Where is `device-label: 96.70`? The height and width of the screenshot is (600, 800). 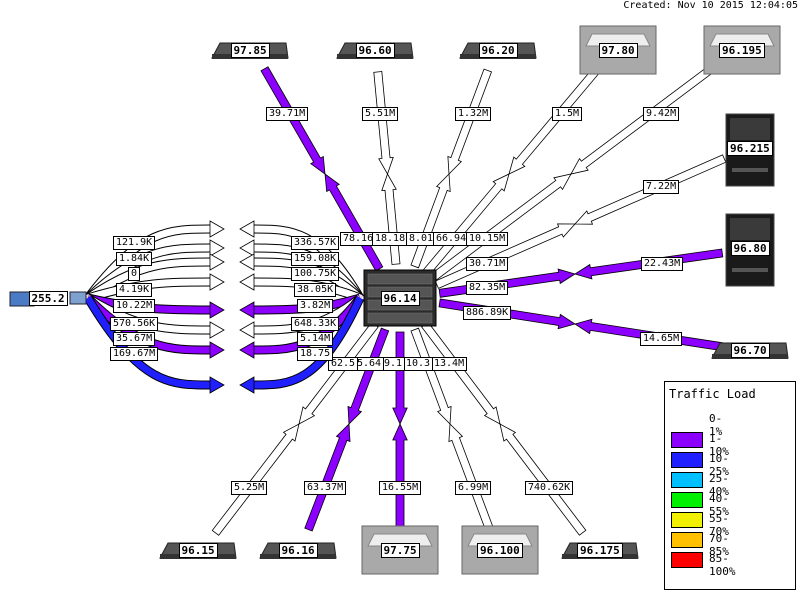
device-label: 96.70 is located at coordinates (750, 350).